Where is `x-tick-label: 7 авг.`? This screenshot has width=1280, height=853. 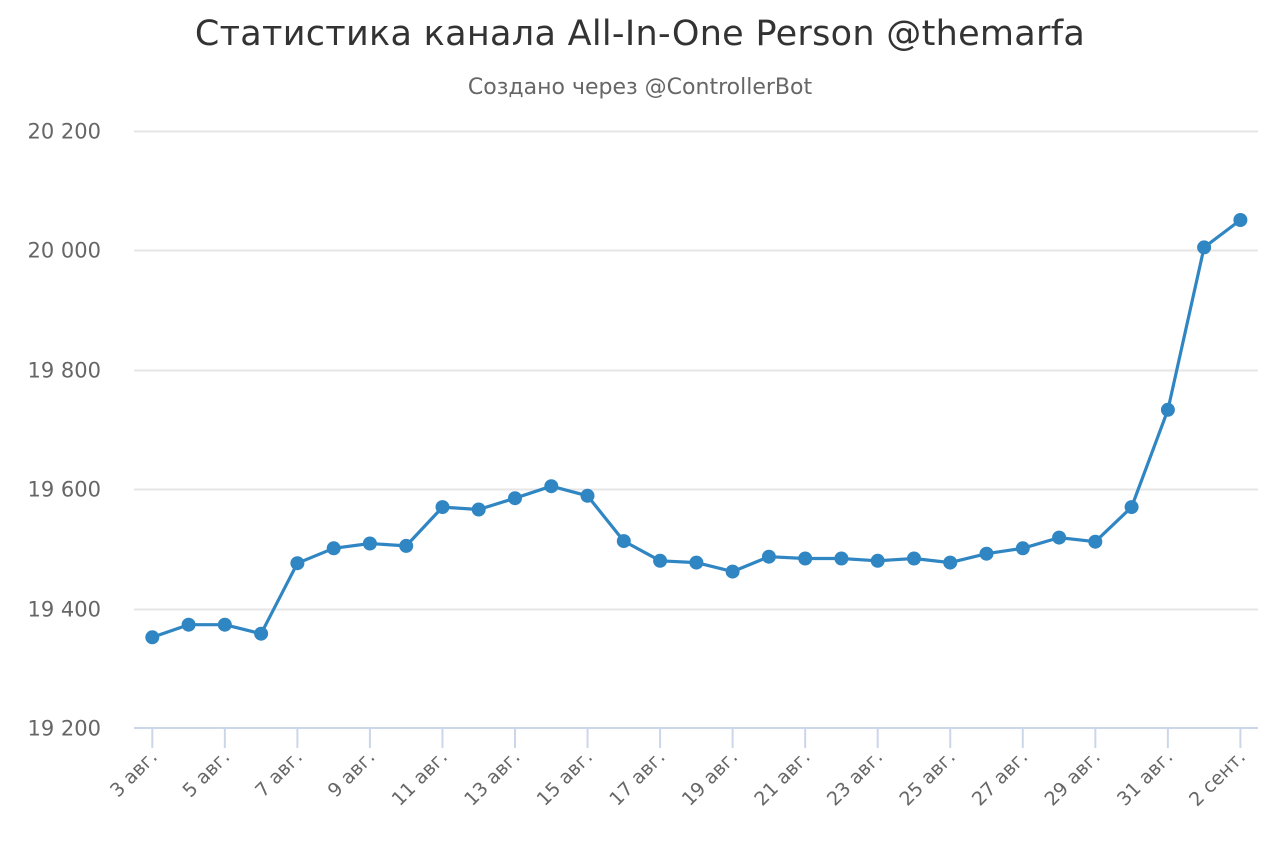 x-tick-label: 7 авг. is located at coordinates (279, 774).